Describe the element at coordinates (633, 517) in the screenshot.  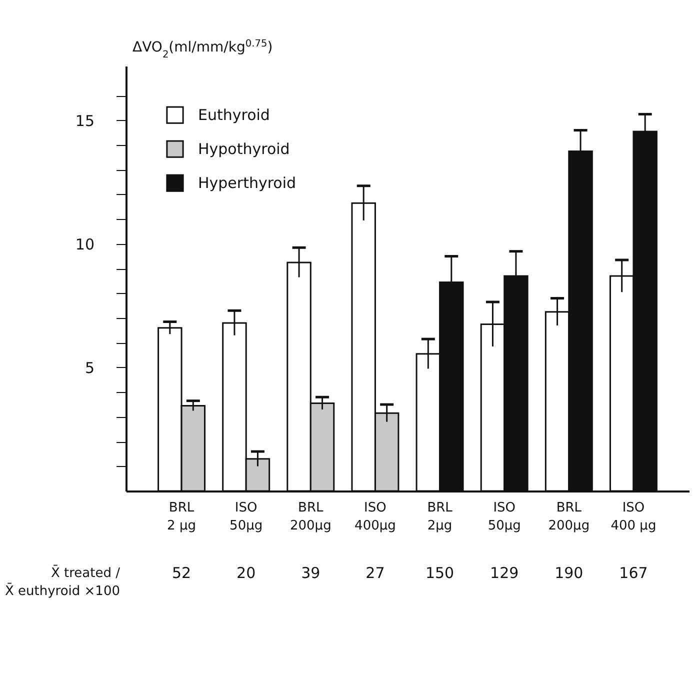
I see `x-tick-label: ISO 400 µg` at that location.